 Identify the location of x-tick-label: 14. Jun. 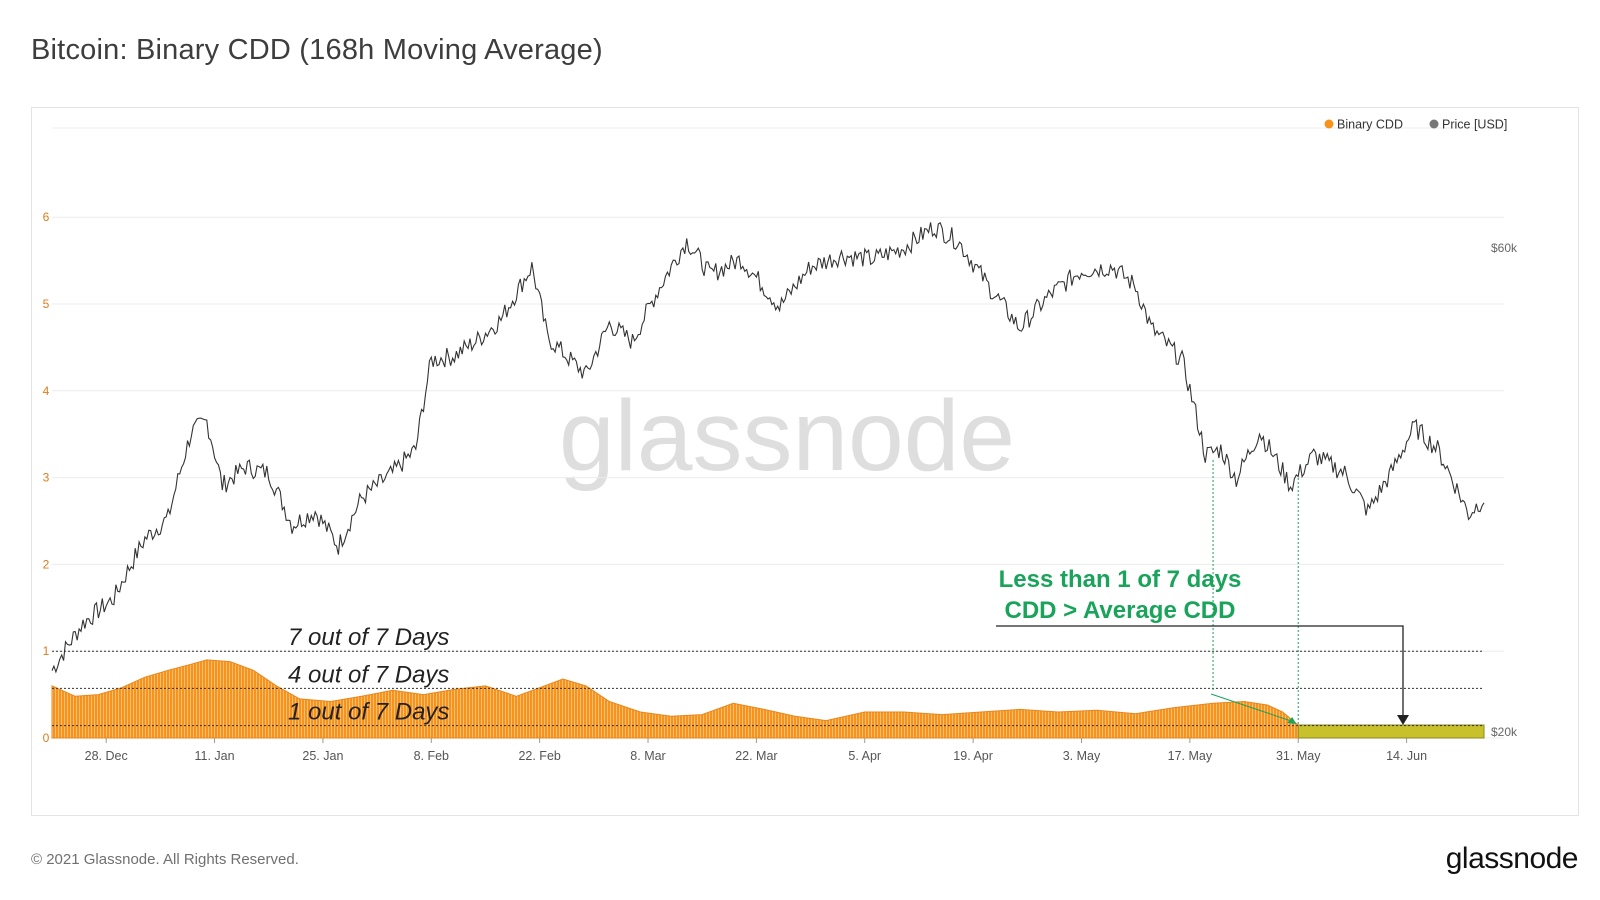
(1406, 756).